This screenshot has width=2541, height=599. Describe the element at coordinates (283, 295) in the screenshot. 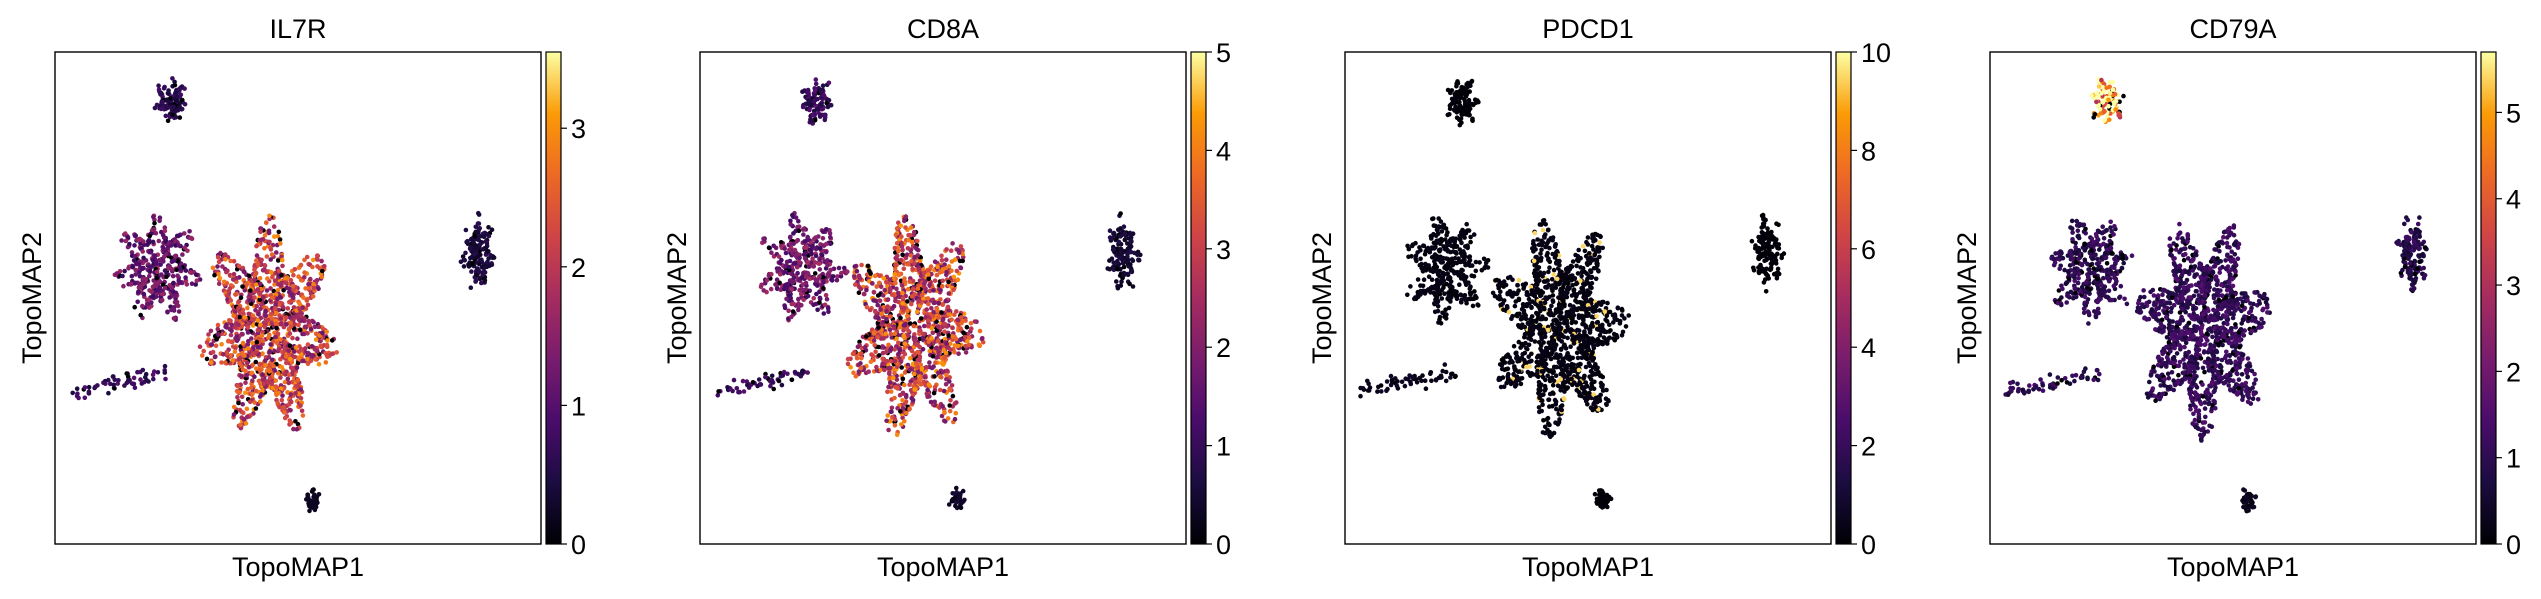

I see `scatter-points` at that location.